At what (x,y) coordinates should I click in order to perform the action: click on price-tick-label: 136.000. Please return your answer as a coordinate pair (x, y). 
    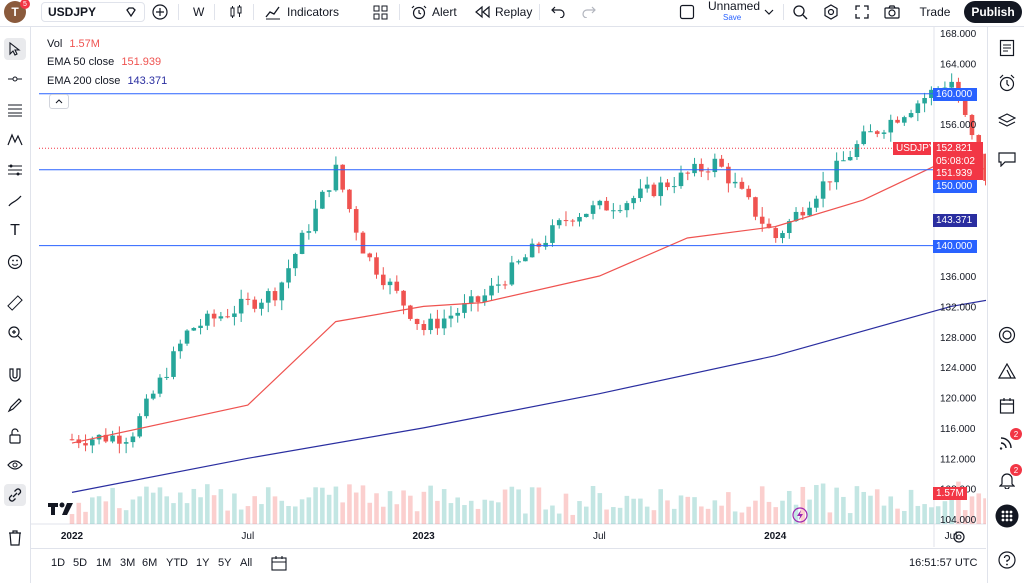
    Looking at the image, I should click on (958, 277).